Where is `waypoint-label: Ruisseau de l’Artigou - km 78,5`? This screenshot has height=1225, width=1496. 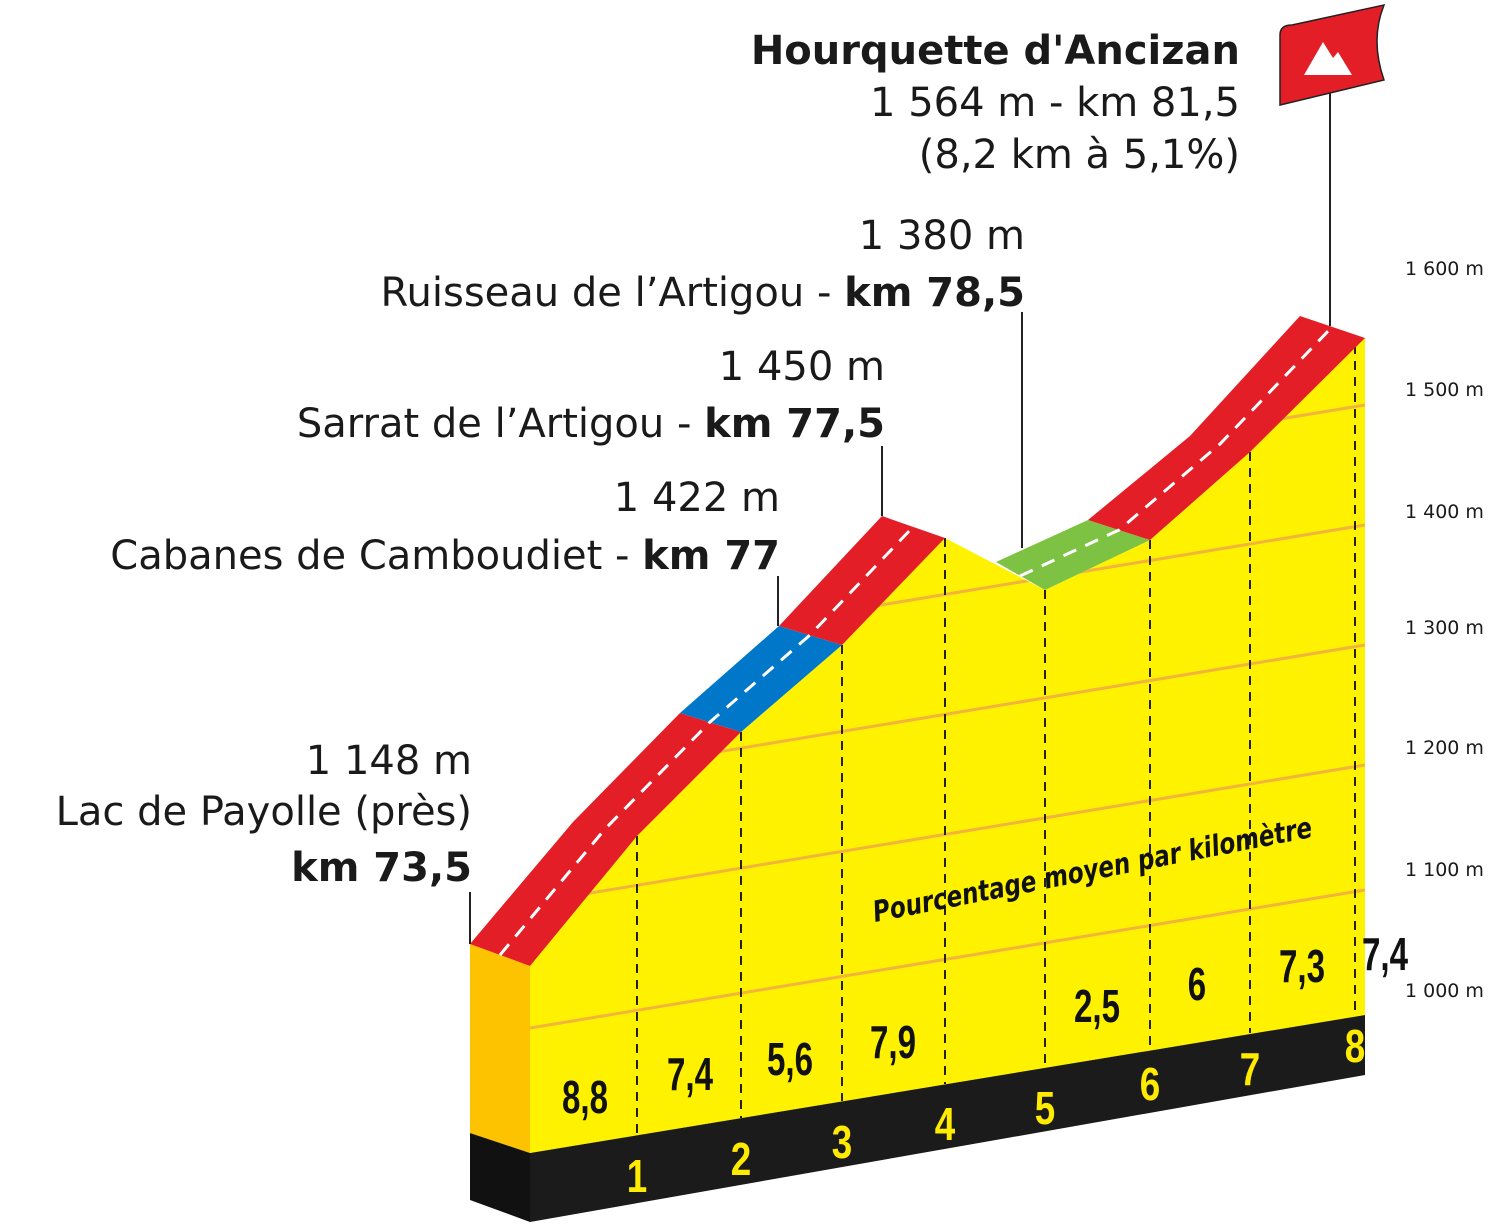 waypoint-label: Ruisseau de l’Artigou - km 78,5 is located at coordinates (703, 293).